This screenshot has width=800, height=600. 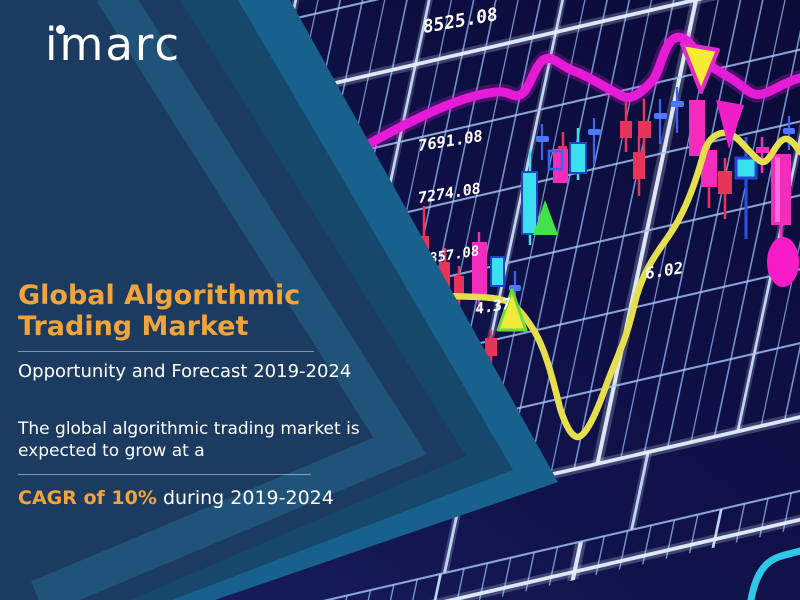 What do you see at coordinates (159, 311) in the screenshot?
I see `page-title: Global Algorithmic Trading Market` at bounding box center [159, 311].